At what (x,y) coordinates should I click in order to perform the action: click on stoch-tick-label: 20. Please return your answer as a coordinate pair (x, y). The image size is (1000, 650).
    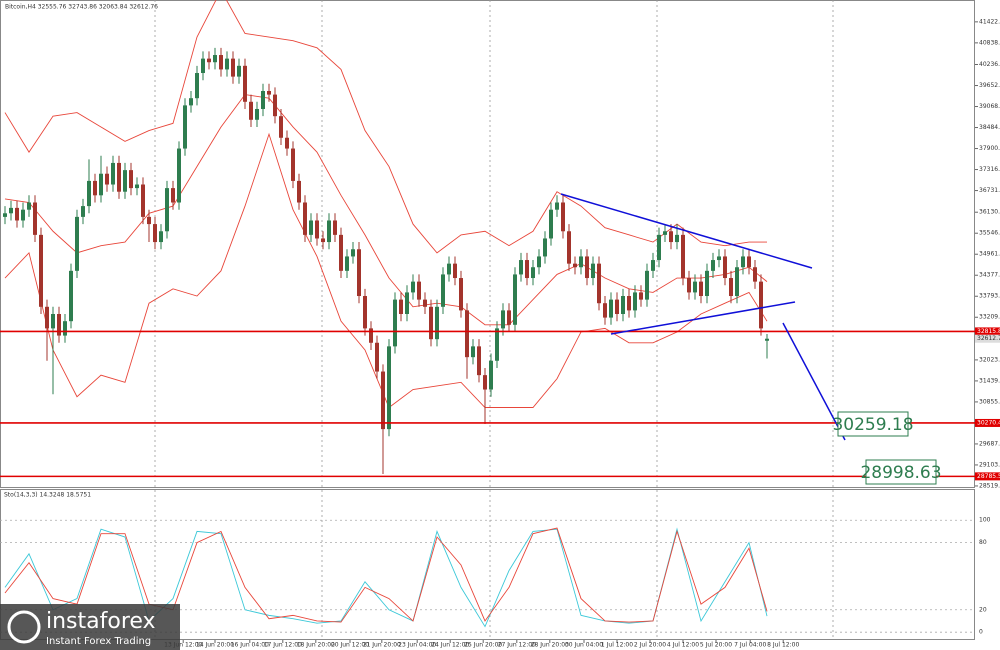
    Looking at the image, I should click on (983, 609).